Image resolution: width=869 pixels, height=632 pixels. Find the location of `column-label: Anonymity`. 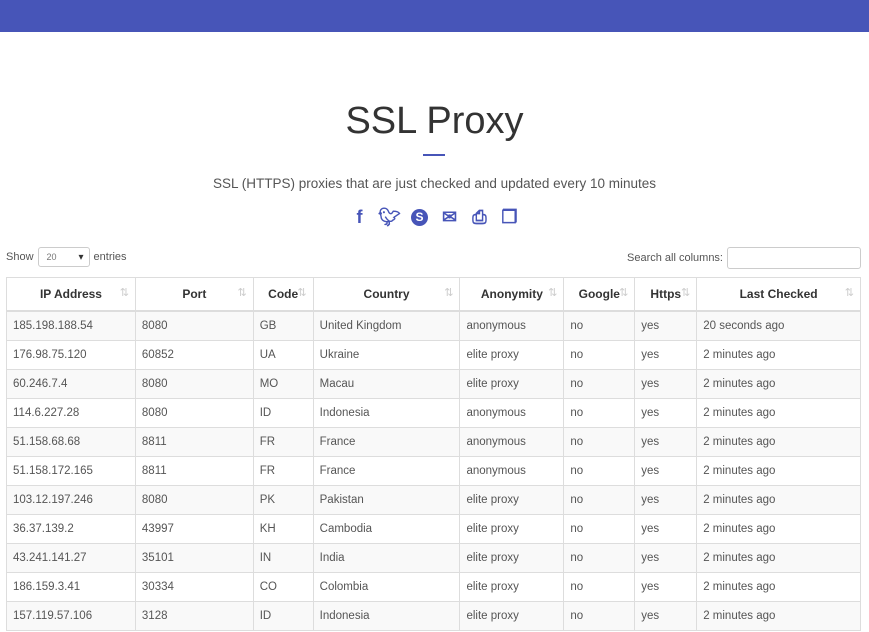

column-label: Anonymity is located at coordinates (511, 294).